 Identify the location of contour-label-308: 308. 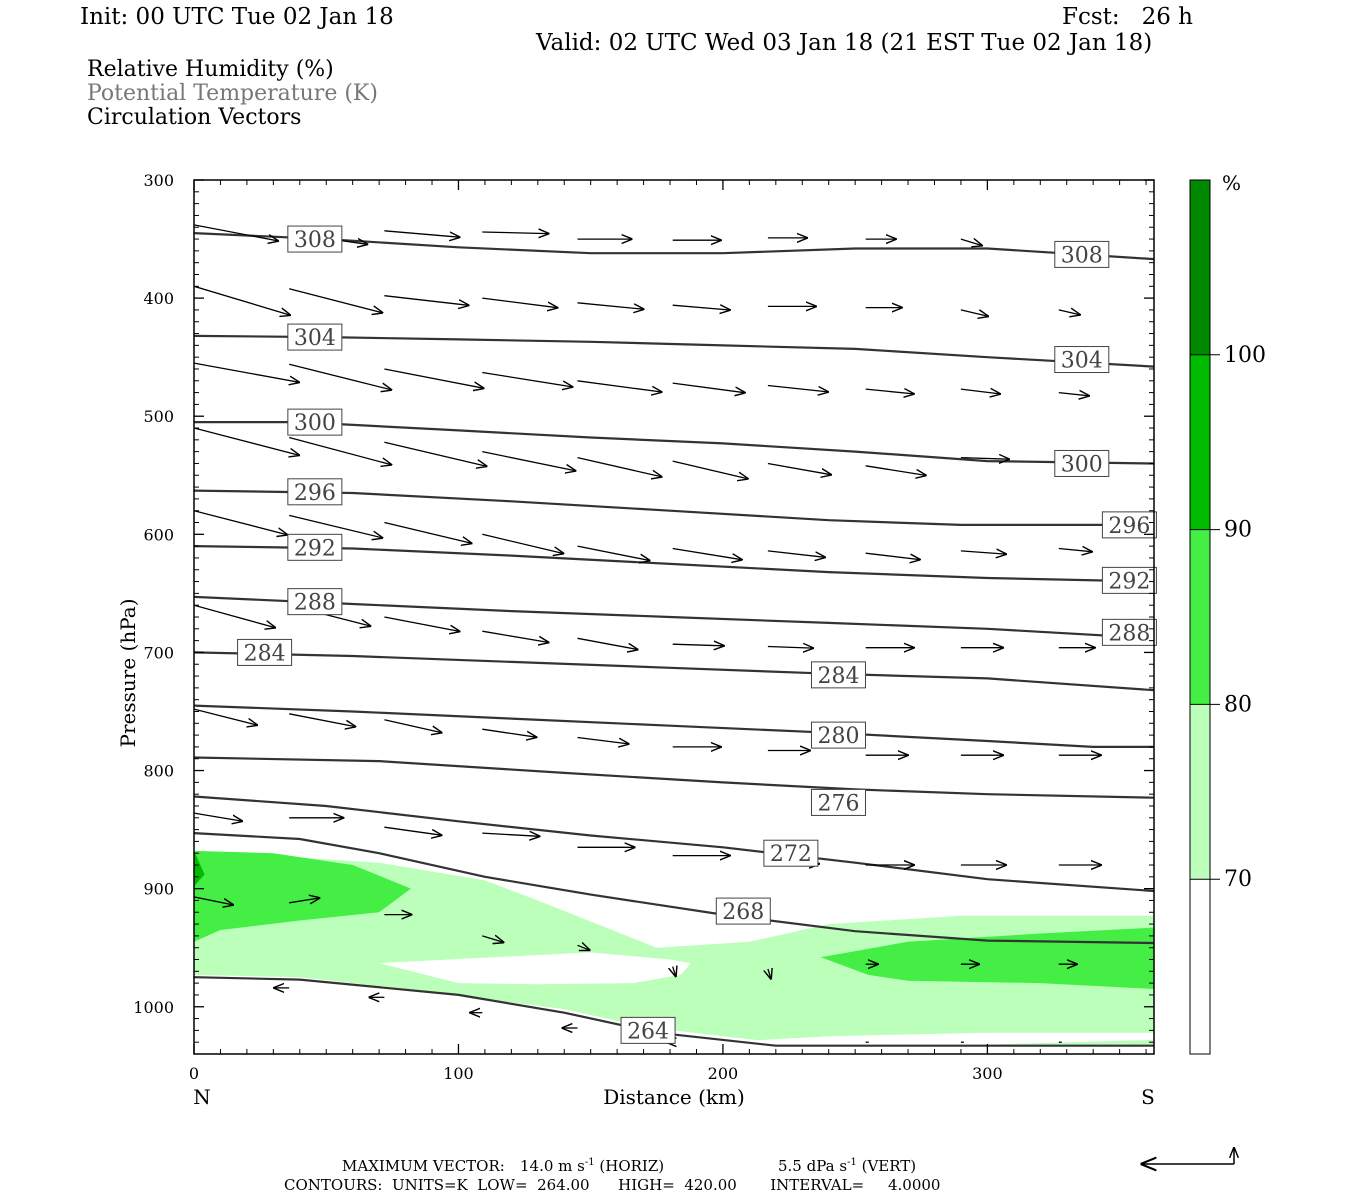
(315, 240).